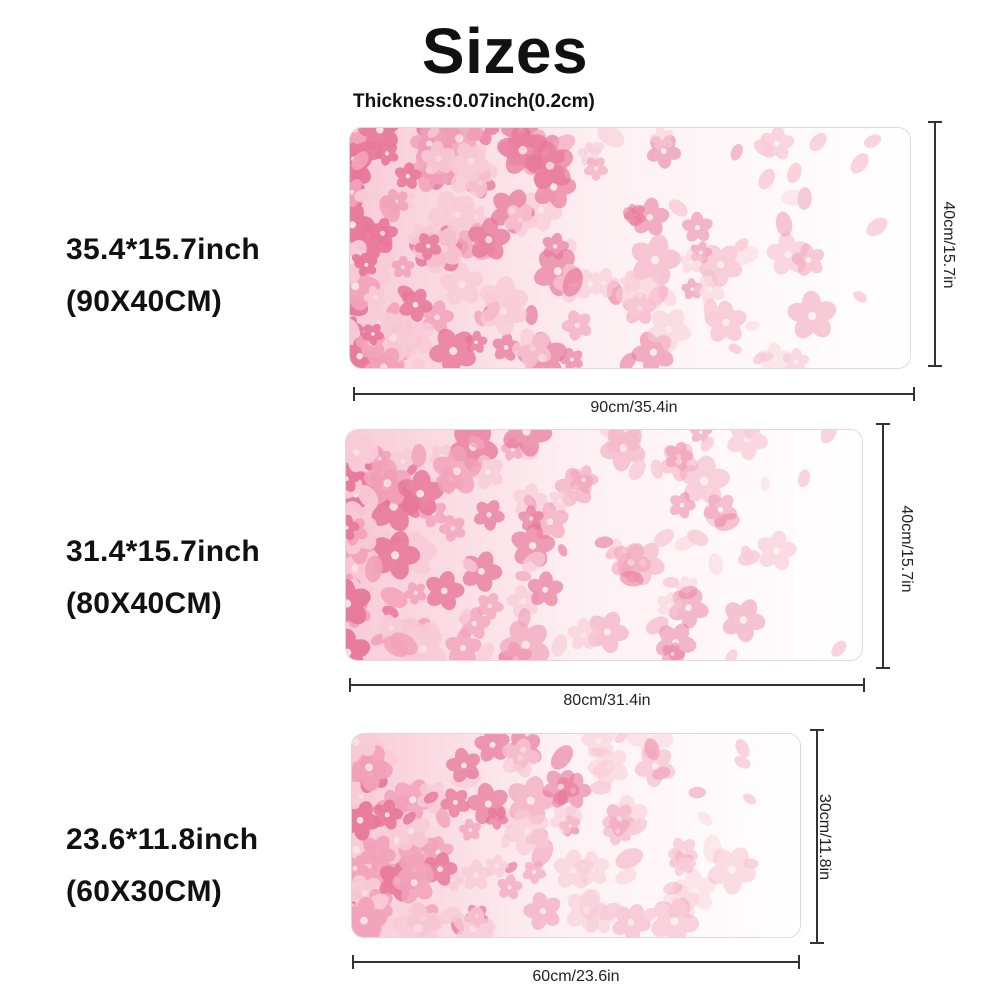 This screenshot has width=1000, height=1000. I want to click on size-label-large: 35.4*15.7inch (90X40CM), so click(163, 276).